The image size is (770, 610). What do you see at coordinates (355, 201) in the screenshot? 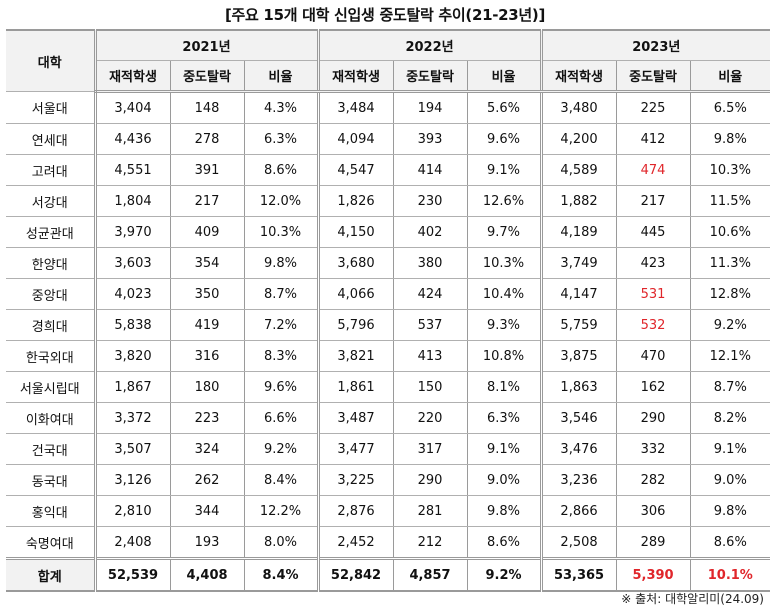
I see `cell-enrolled-2022: 1,826` at bounding box center [355, 201].